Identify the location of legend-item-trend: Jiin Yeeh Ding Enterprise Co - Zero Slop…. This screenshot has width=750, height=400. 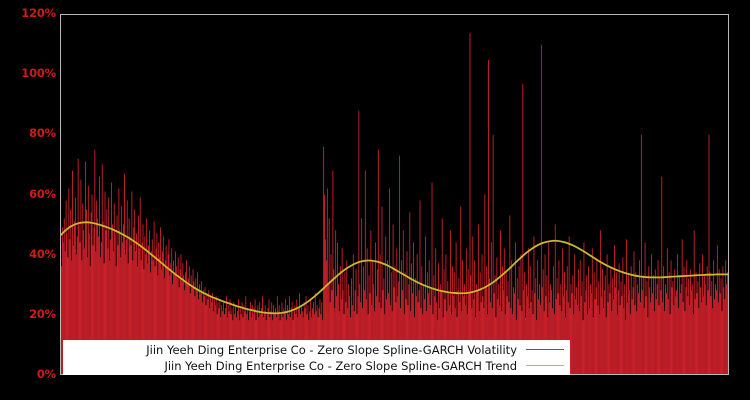
(316, 366).